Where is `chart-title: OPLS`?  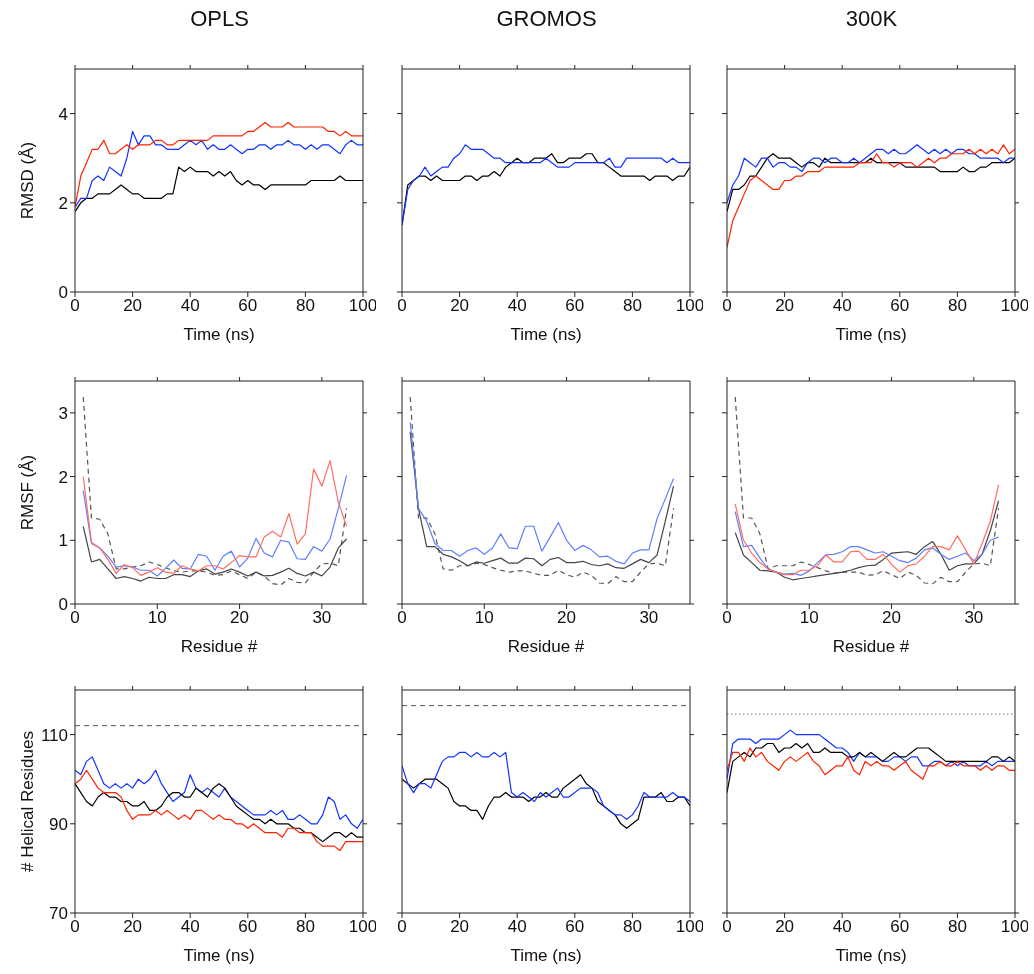 chart-title: OPLS is located at coordinates (219, 19).